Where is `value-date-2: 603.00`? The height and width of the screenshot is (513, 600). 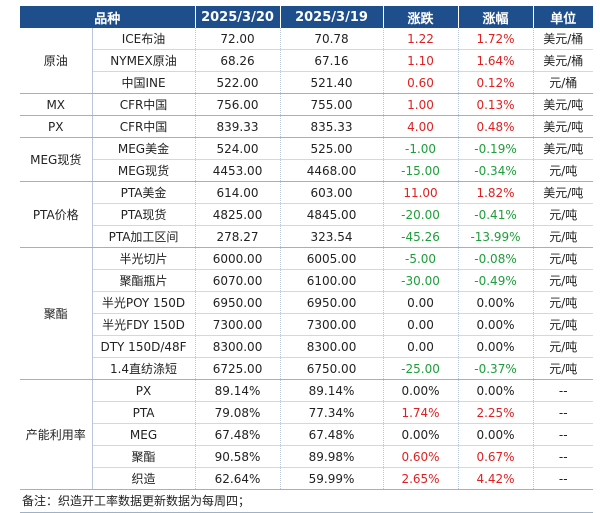
value-date-2: 603.00 is located at coordinates (332, 192).